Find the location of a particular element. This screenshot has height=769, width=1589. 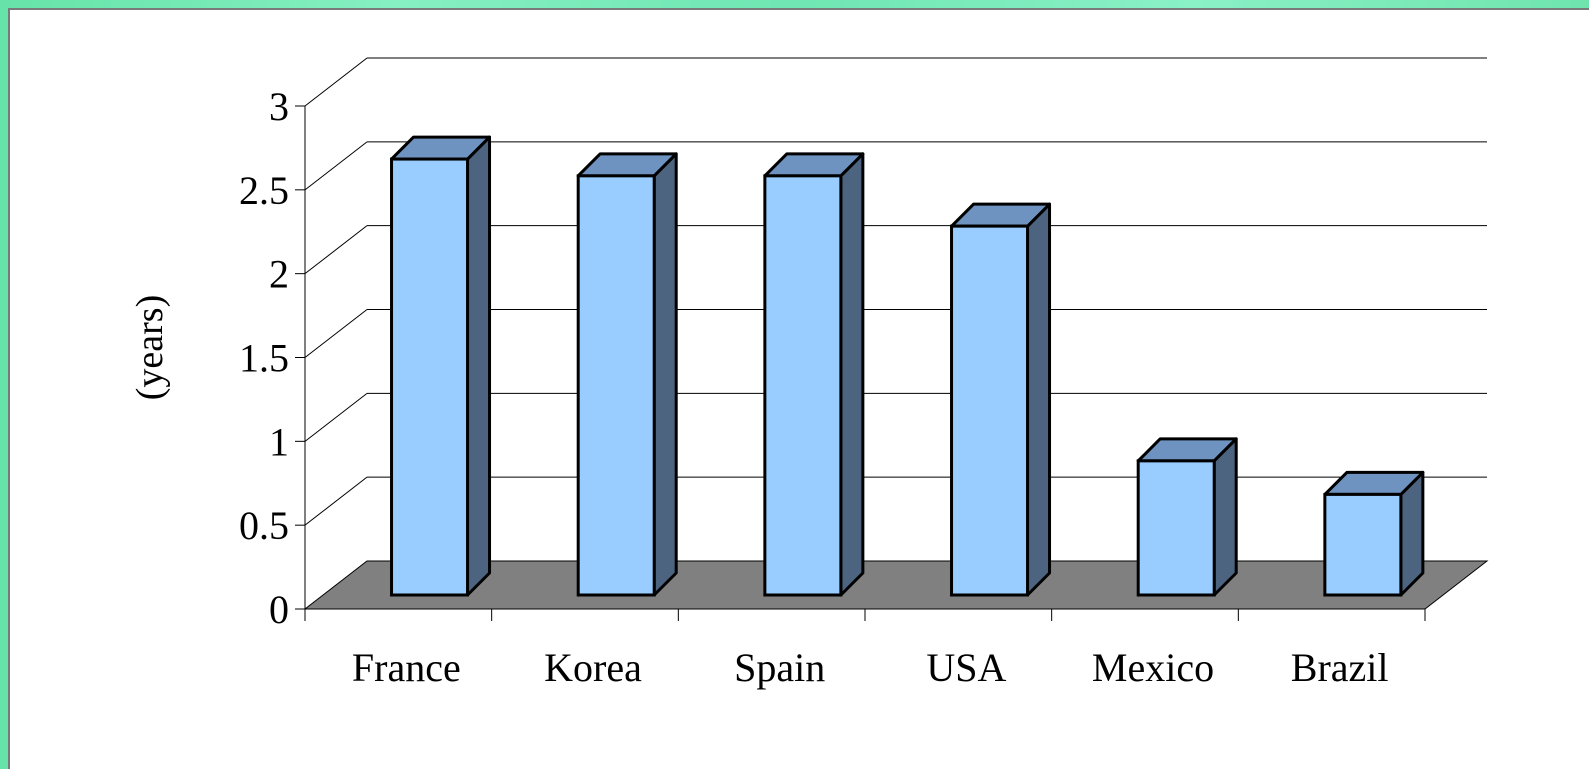

bar-mexico is located at coordinates (1187, 517).